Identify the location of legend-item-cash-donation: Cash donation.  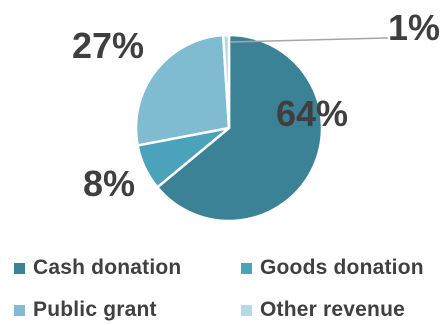
(97, 268).